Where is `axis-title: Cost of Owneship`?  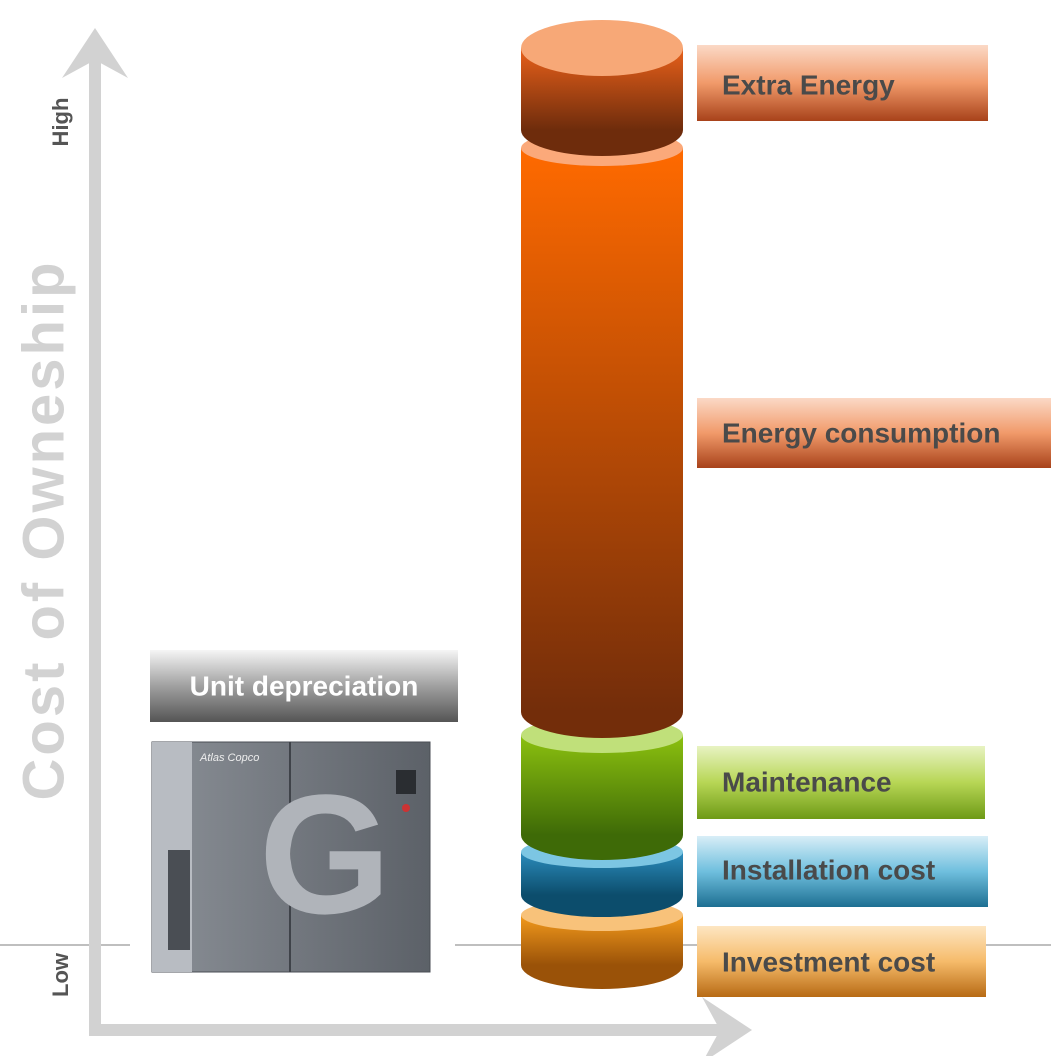
axis-title: Cost of Owneship is located at coordinates (43, 530).